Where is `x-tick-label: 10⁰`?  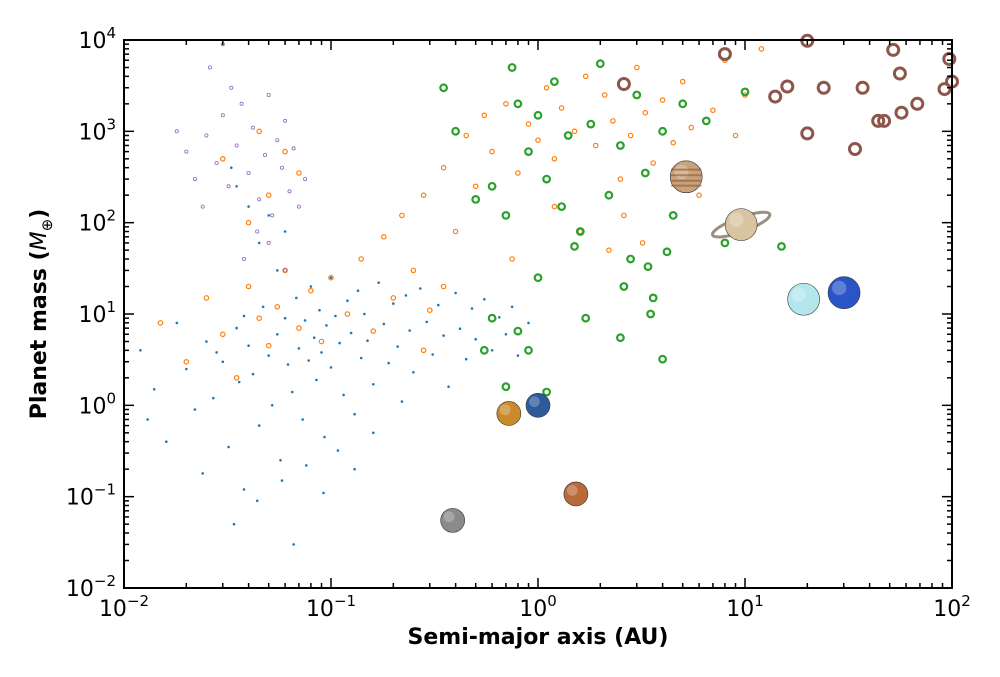
x-tick-label: 10⁰ is located at coordinates (538, 607).